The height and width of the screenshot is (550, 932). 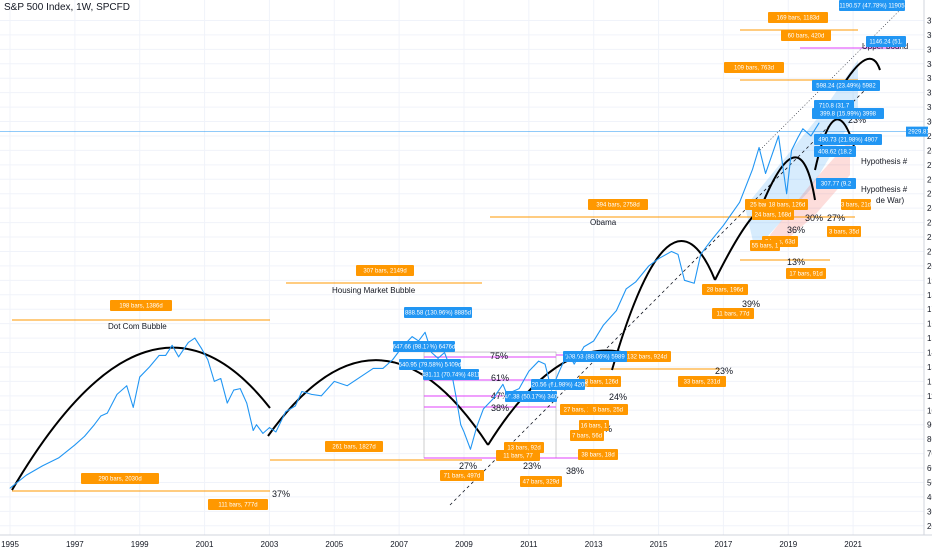 I want to click on bars-range-text: 290 bars, 2030d, so click(x=119, y=480).